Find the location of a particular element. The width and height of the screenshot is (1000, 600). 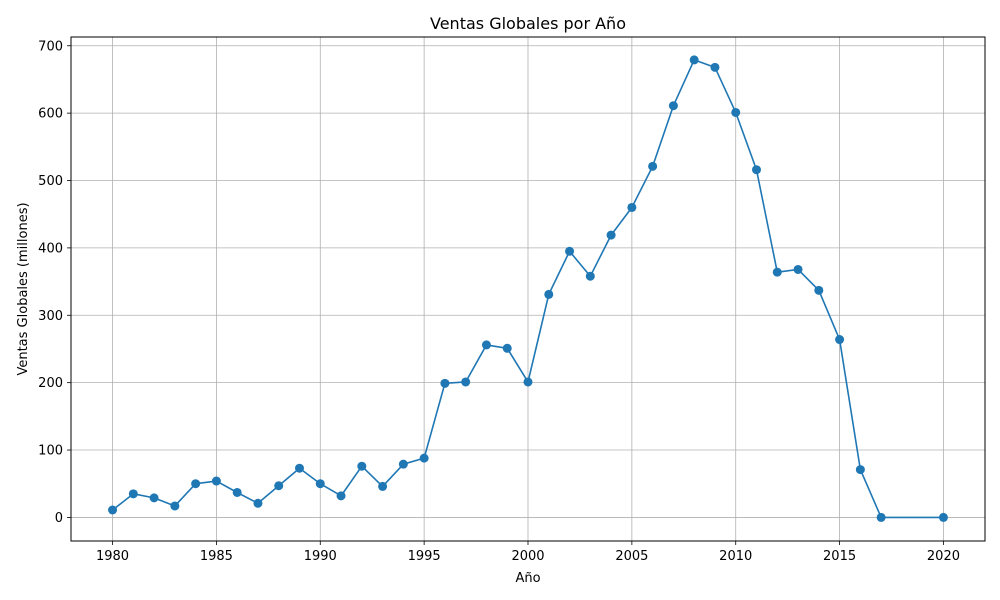

x-tick-label: 2000 is located at coordinates (527, 556).